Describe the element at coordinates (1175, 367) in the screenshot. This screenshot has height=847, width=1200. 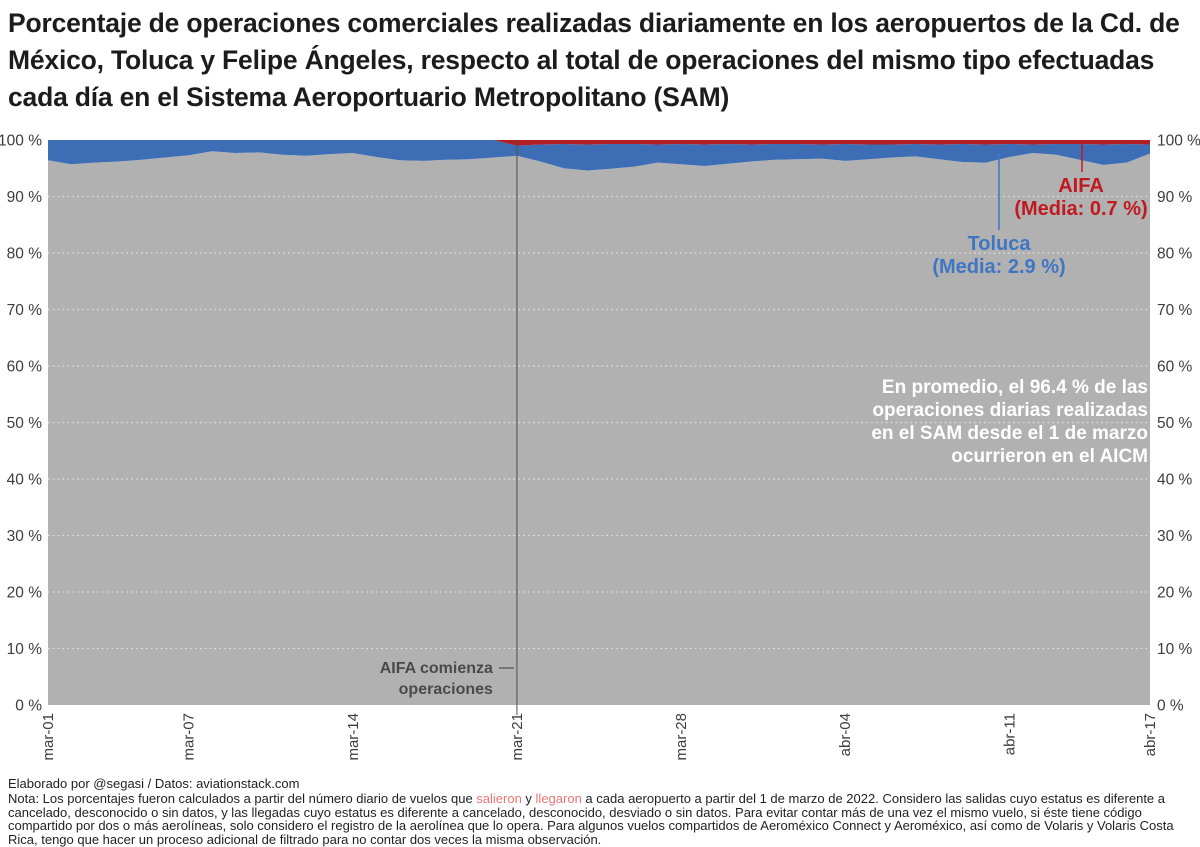
I see `y-axis-label-right: 60 %` at that location.